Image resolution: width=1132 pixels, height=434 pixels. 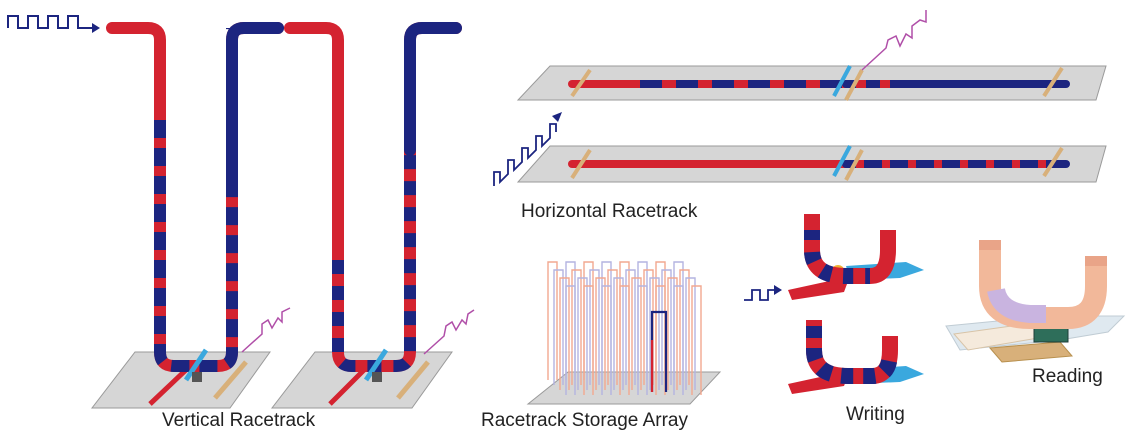 I want to click on horizontal-pulse-arrow-head, so click(x=557, y=117).